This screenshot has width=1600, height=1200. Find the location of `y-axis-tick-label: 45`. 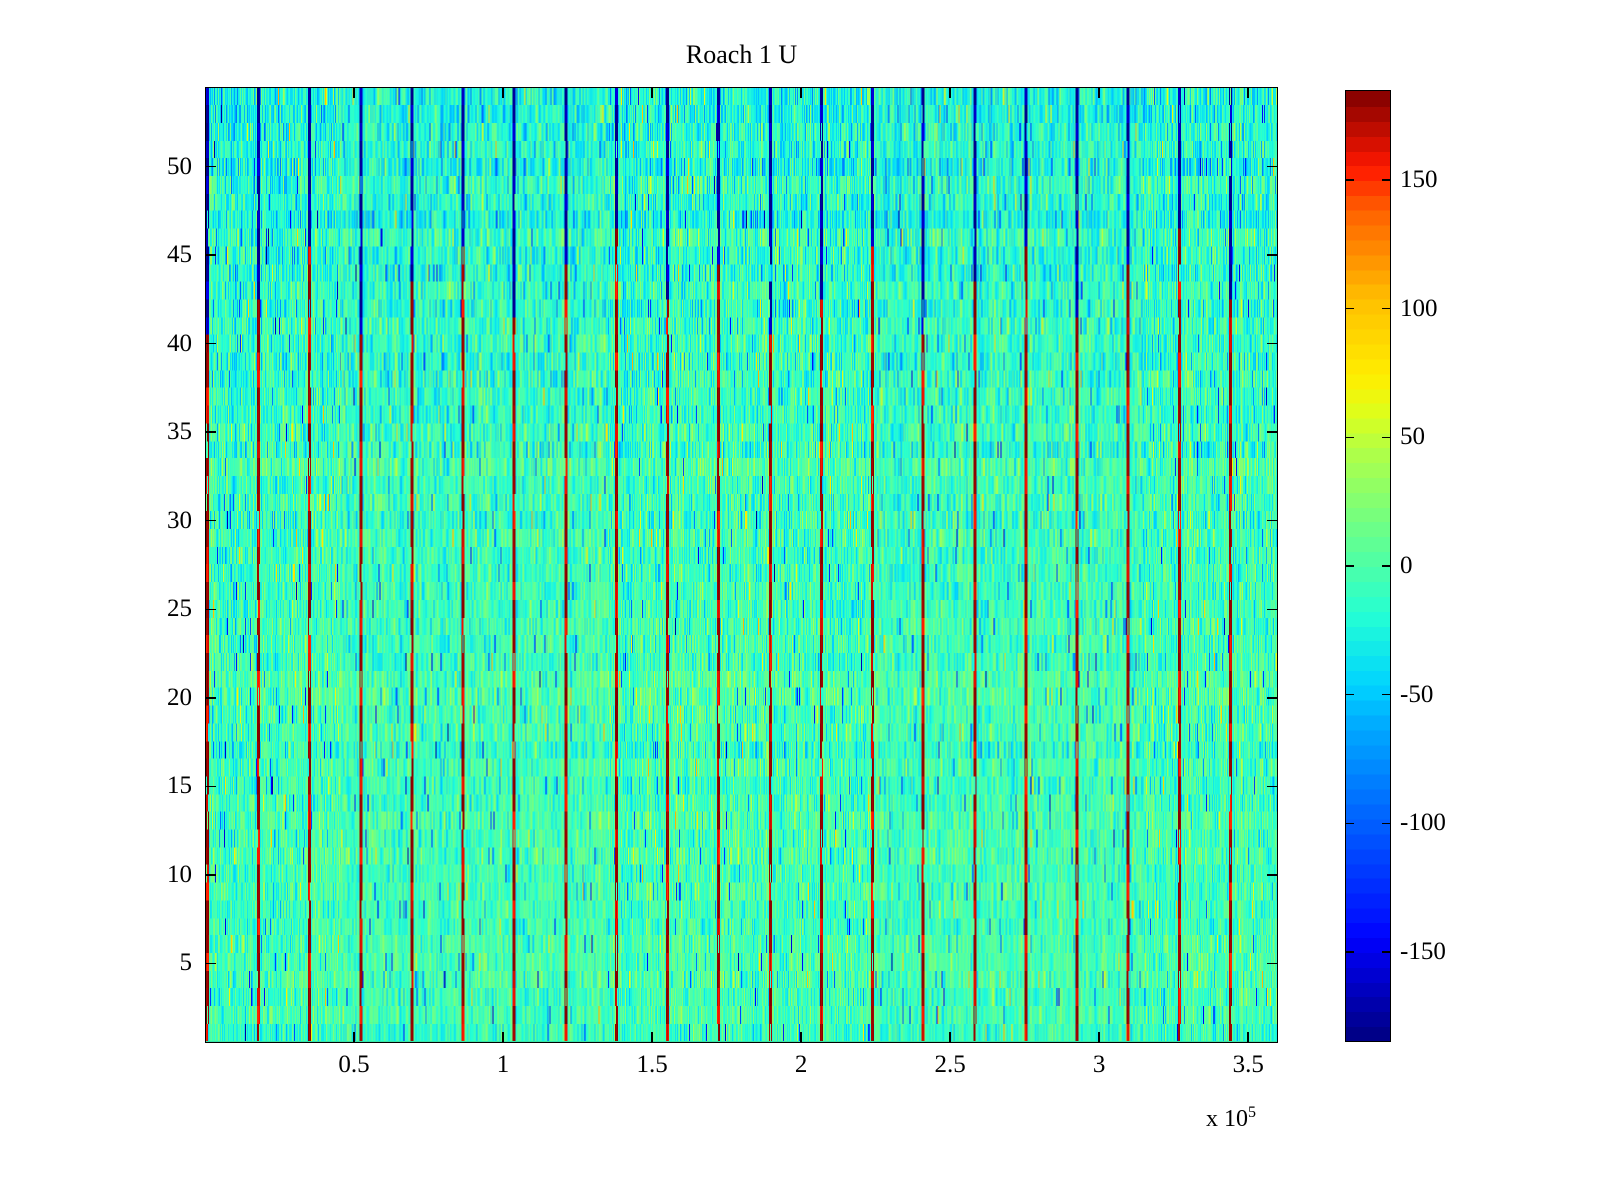

y-axis-tick-label: 45 is located at coordinates (179, 255).